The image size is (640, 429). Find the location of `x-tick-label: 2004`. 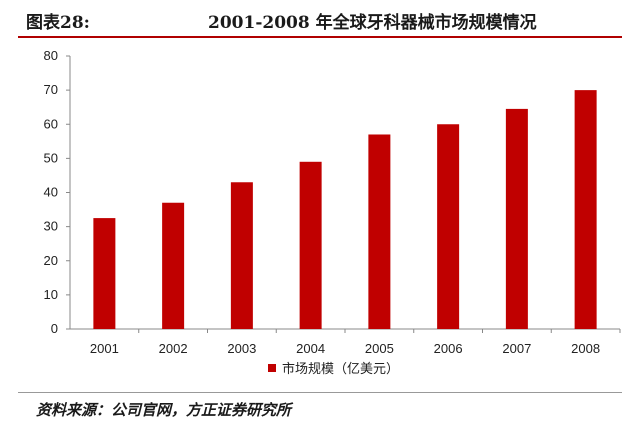

x-tick-label: 2004 is located at coordinates (310, 348).